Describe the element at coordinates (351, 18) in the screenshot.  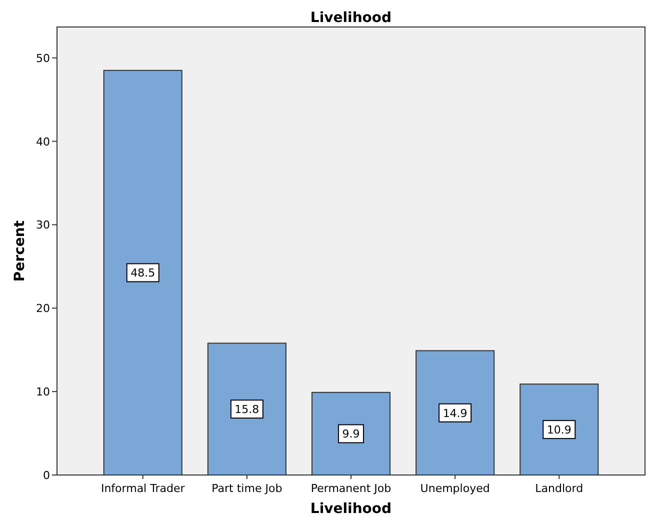
I see `chart-title: Livelihood` at that location.